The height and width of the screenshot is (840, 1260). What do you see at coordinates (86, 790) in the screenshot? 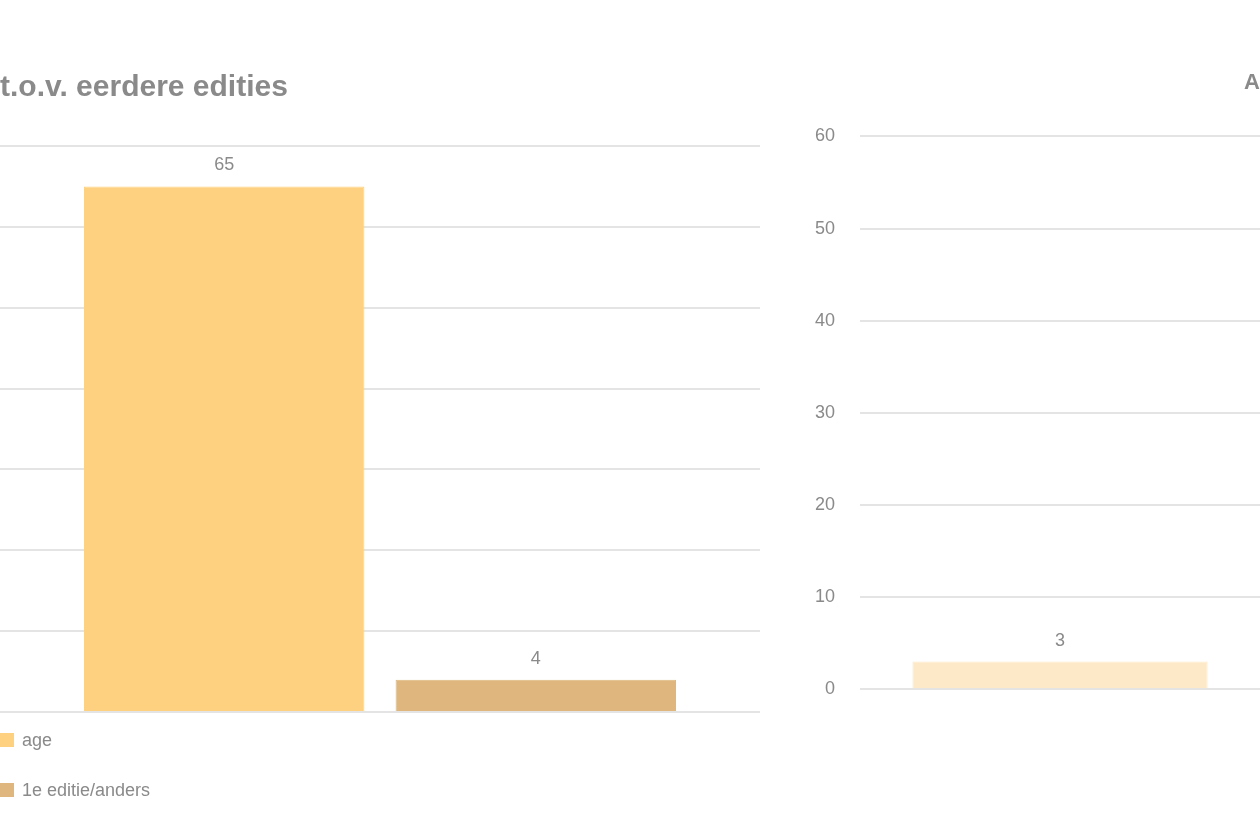
I see `legend-label: 1e editie/anders` at bounding box center [86, 790].